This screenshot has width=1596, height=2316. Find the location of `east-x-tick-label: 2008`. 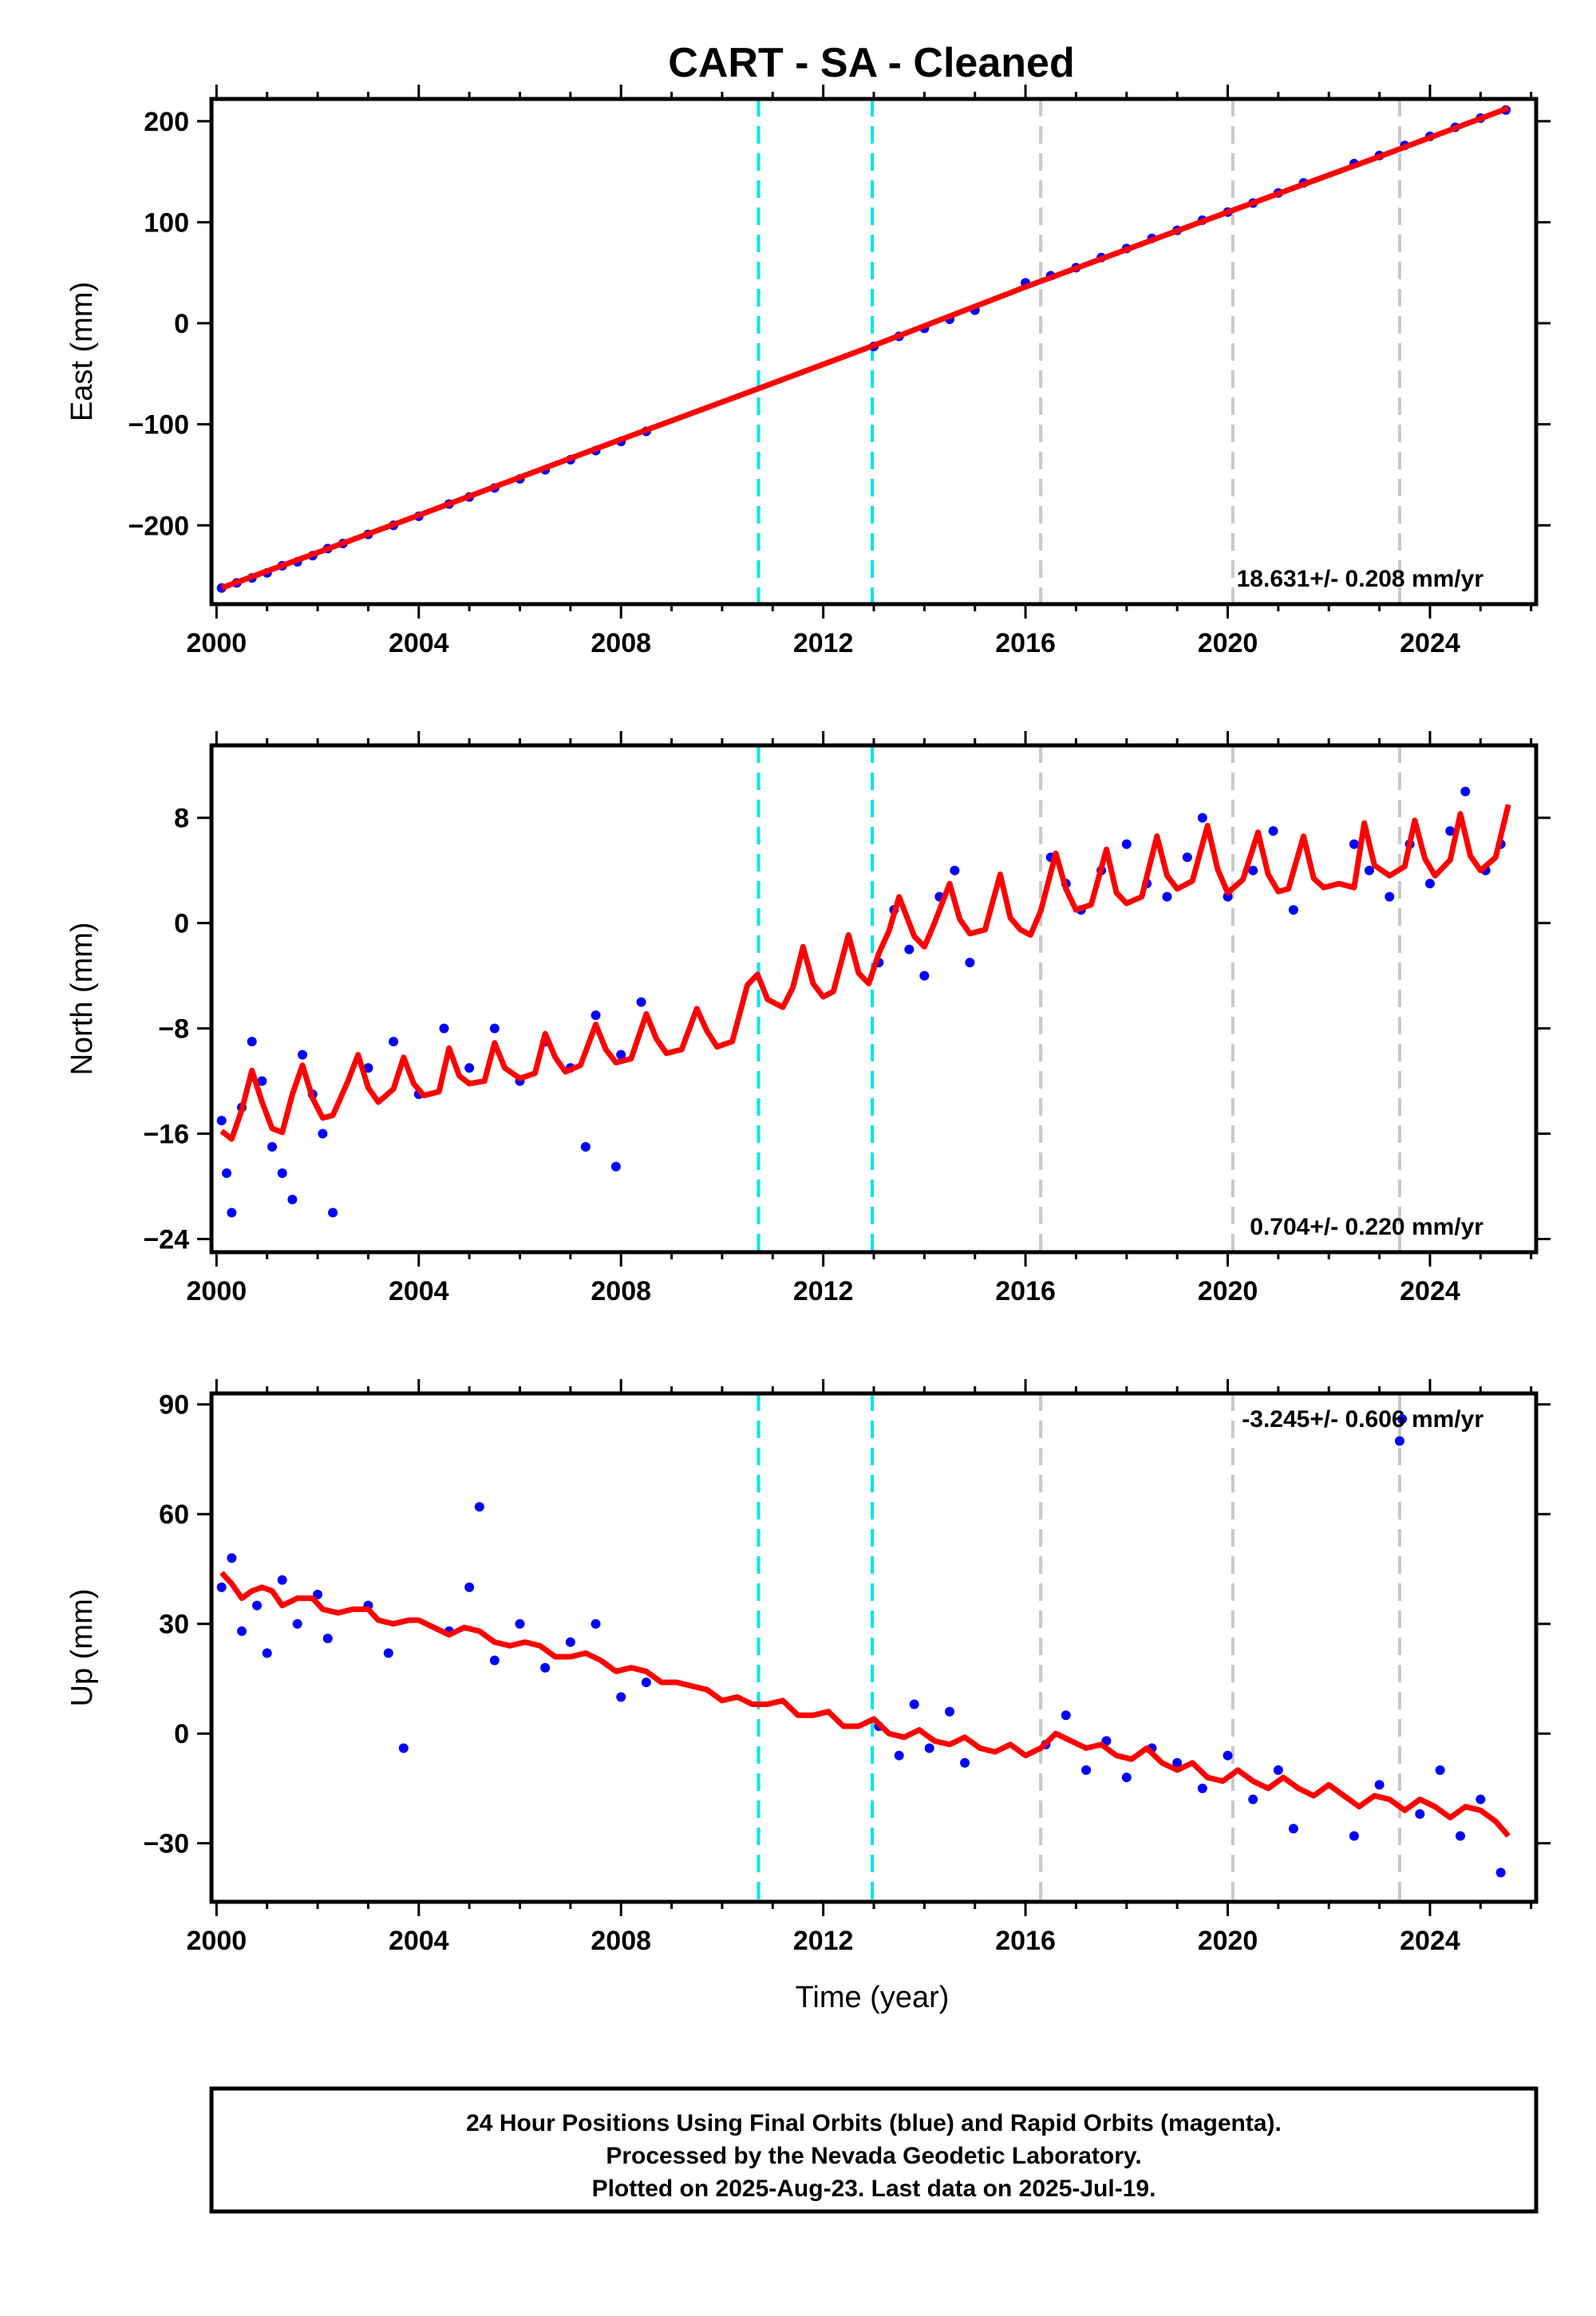

east-x-tick-label: 2008 is located at coordinates (621, 643).